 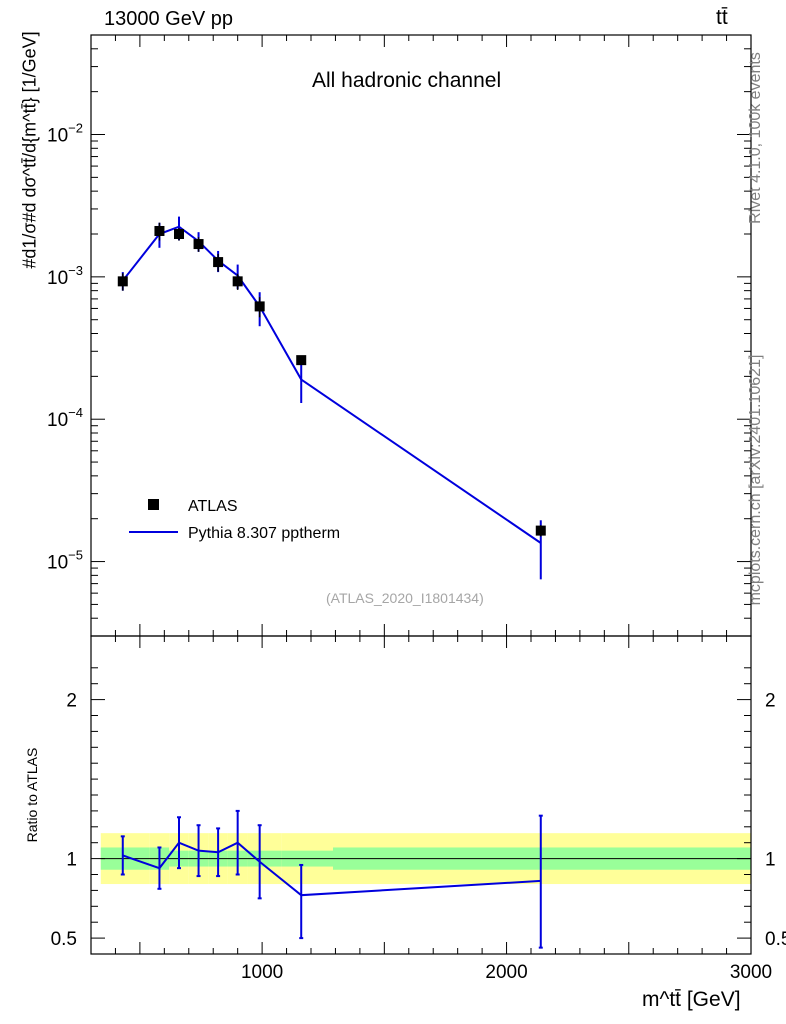 I want to click on mc-series-ratio, so click(x=331, y=879).